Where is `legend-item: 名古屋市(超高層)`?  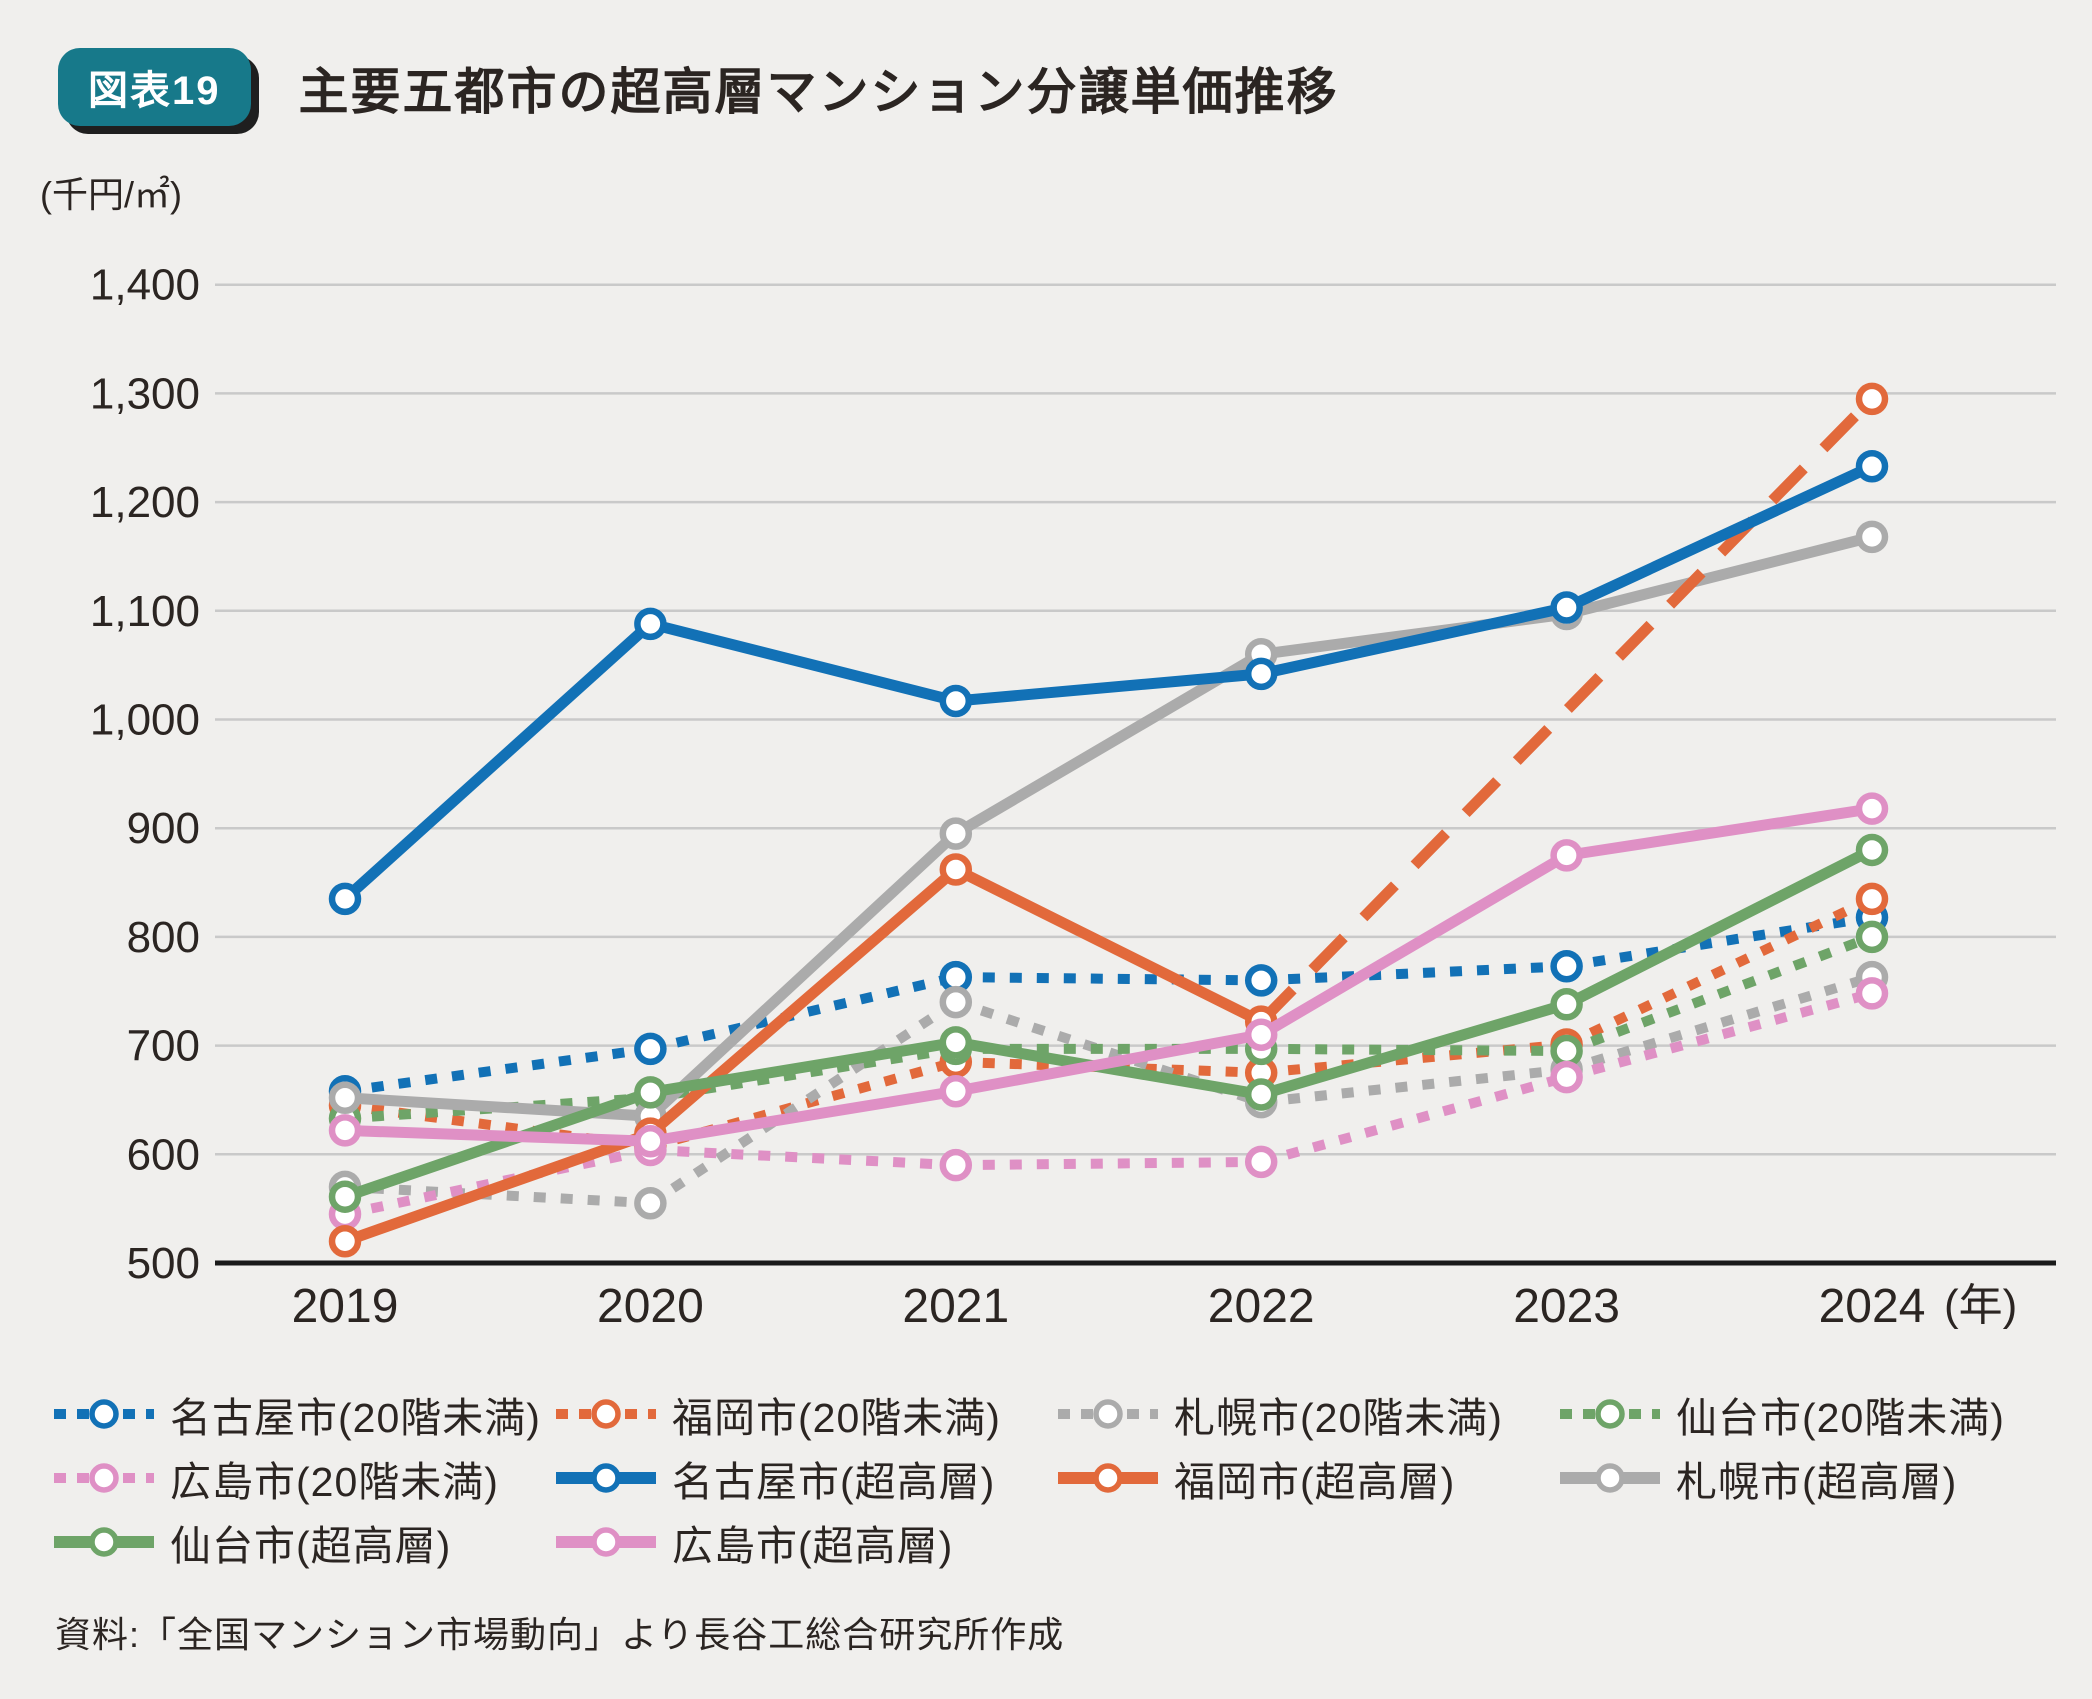
legend-item: 名古屋市(超高層) is located at coordinates (805, 1478).